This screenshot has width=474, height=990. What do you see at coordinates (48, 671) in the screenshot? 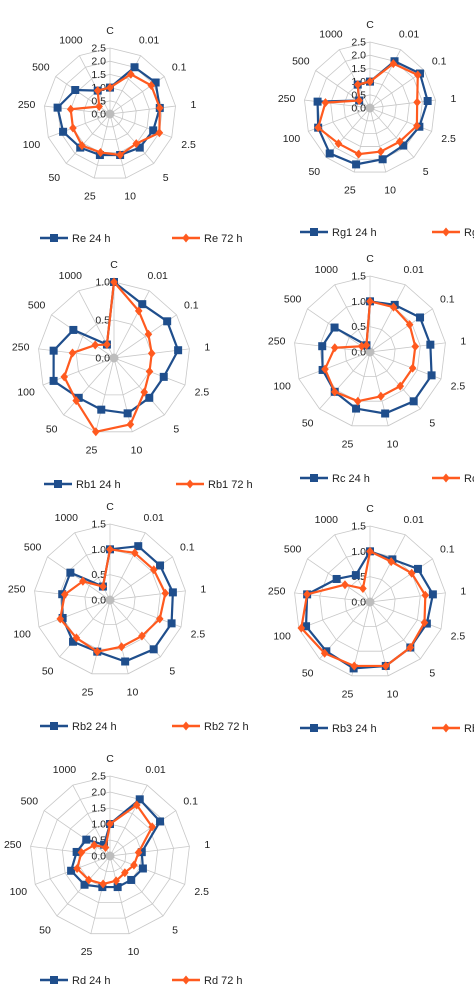
I see `category-label: 50` at bounding box center [48, 671].